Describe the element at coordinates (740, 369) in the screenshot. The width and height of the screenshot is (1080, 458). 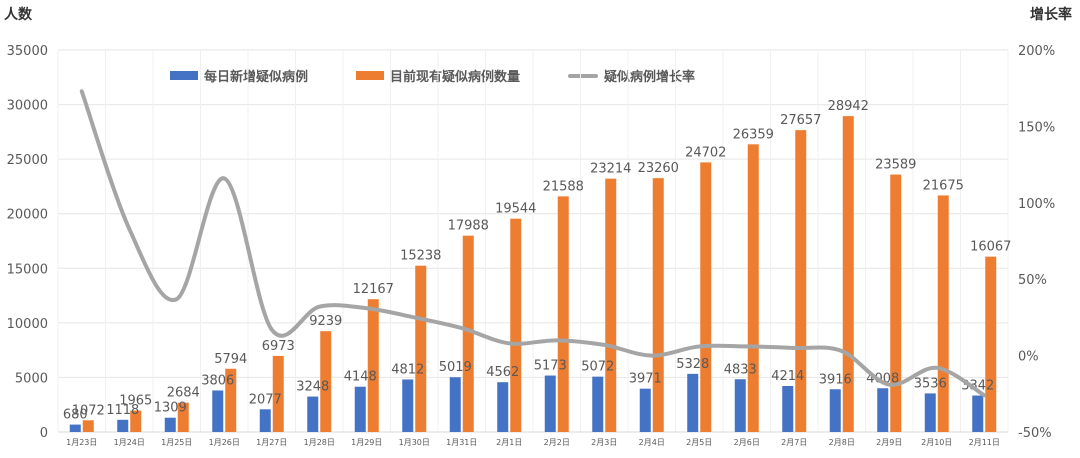
I see `data-label-new-suspected: 4833` at that location.